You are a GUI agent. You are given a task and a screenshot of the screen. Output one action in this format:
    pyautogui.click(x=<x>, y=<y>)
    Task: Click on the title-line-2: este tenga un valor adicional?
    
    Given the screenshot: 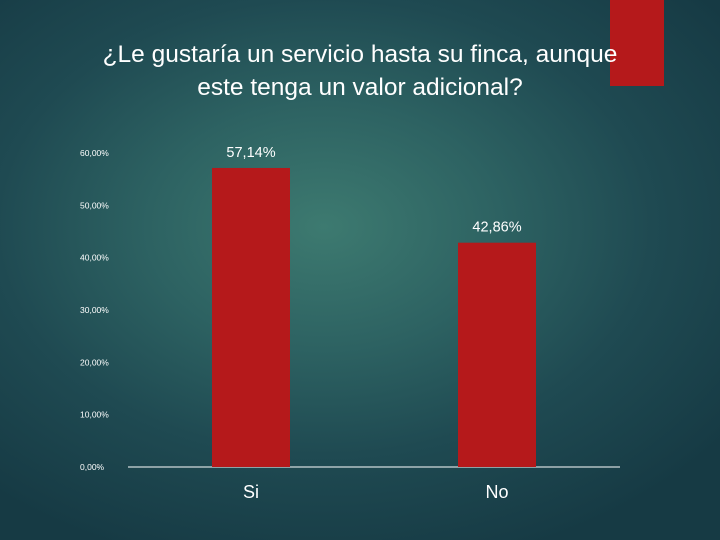 What is the action you would take?
    pyautogui.click(x=360, y=87)
    